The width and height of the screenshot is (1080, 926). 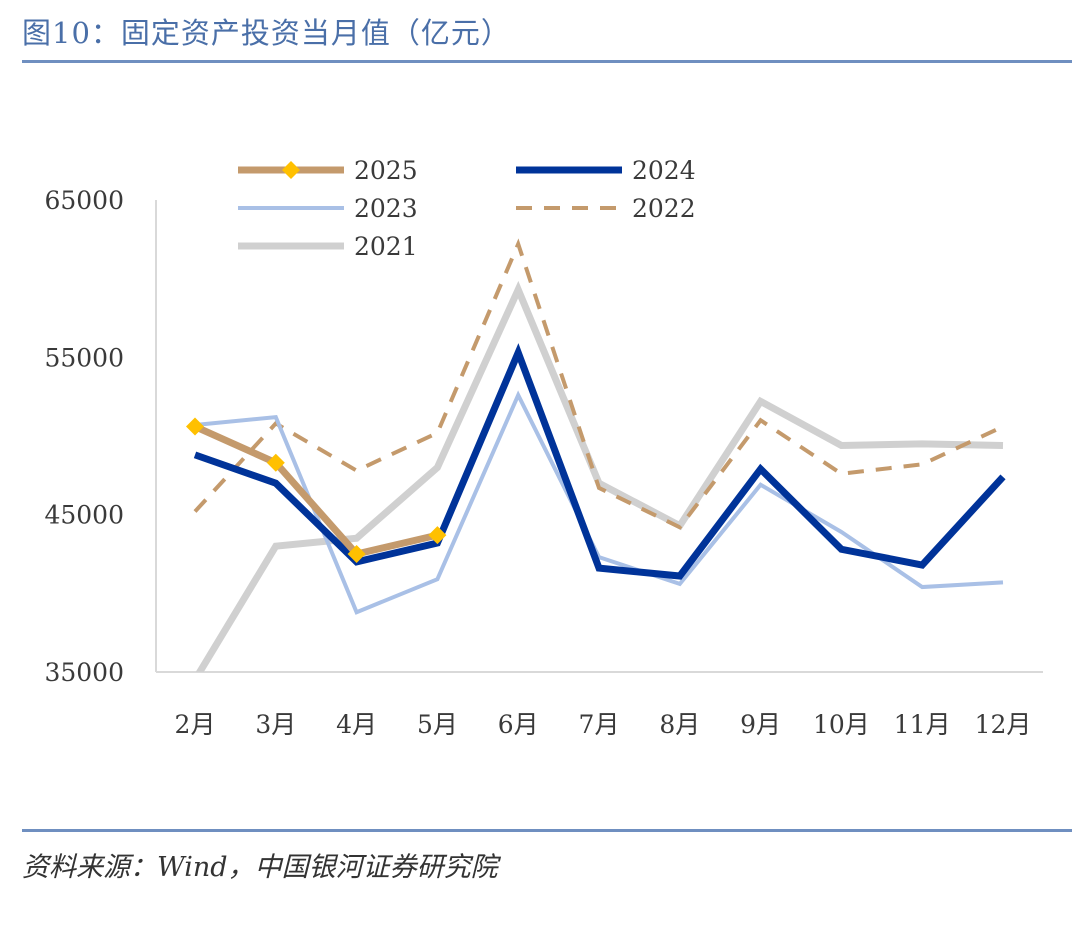 What do you see at coordinates (316, 490) in the screenshot?
I see `series-line-2025` at bounding box center [316, 490].